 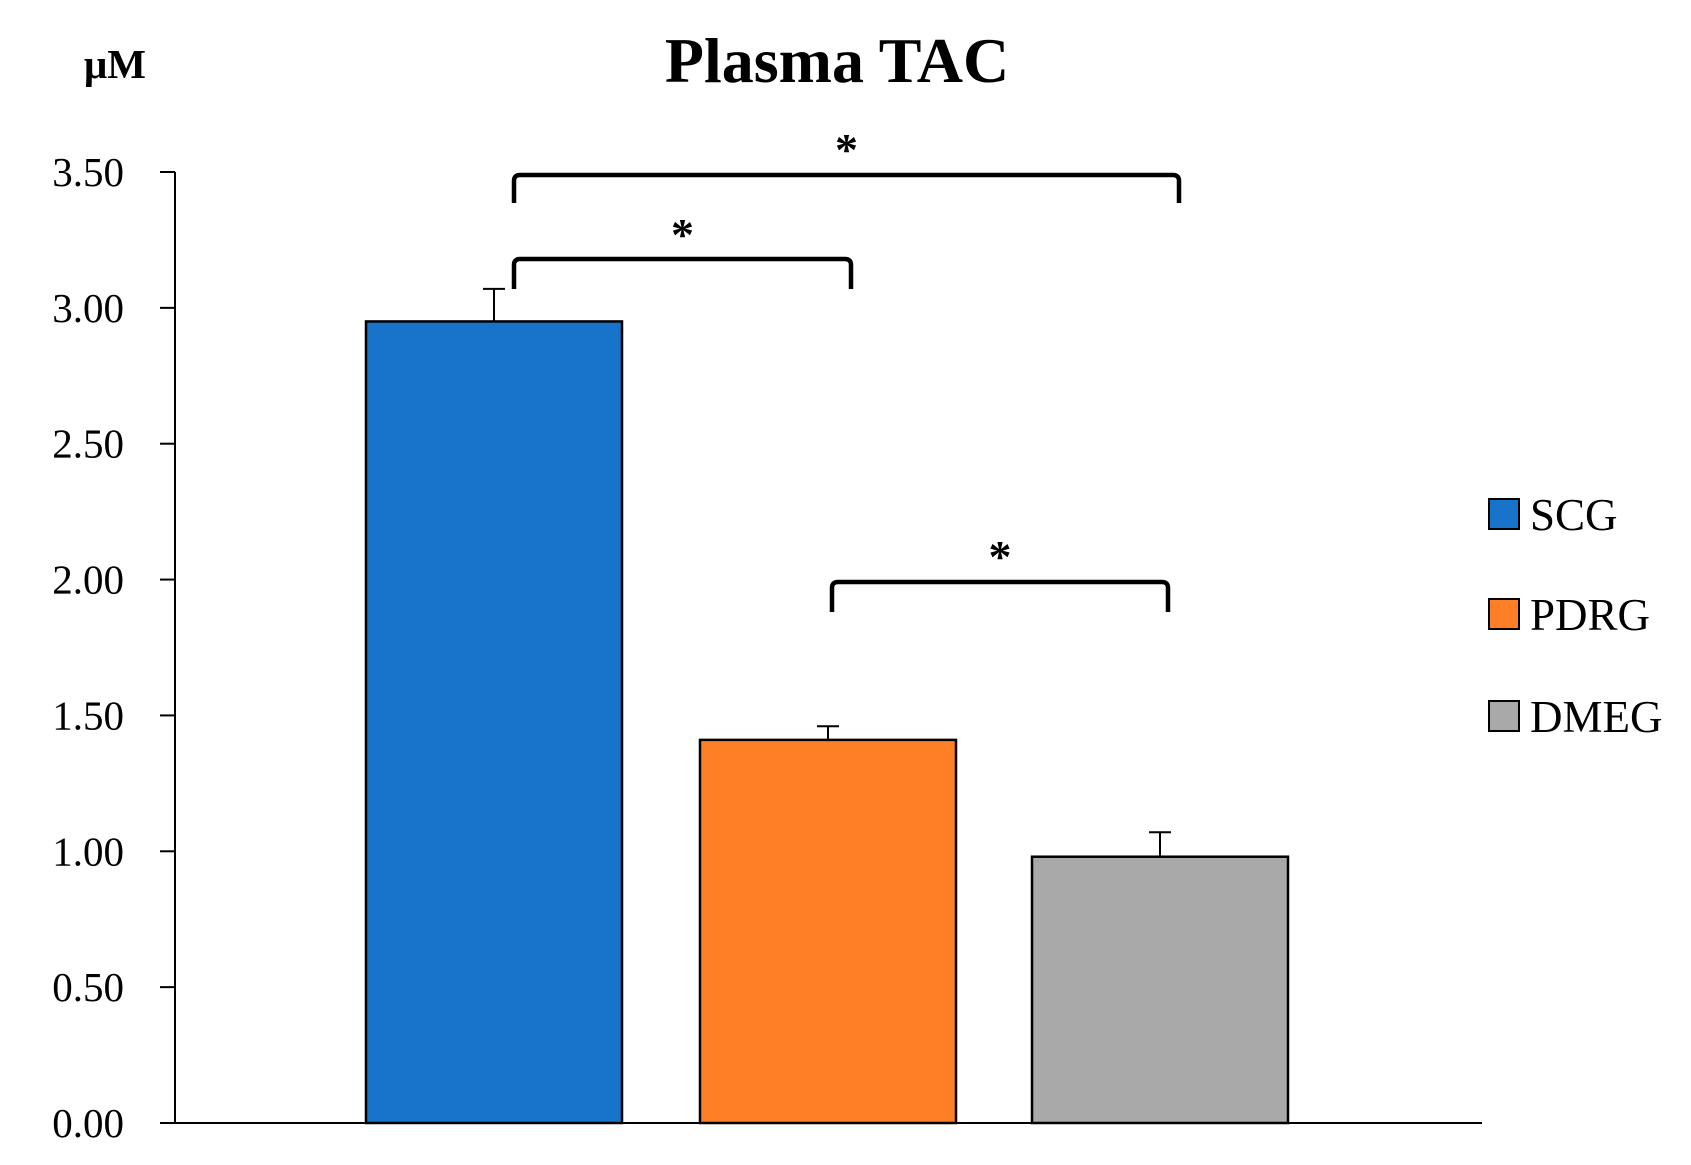 What do you see at coordinates (494, 304) in the screenshot?
I see `error-bar-scg` at bounding box center [494, 304].